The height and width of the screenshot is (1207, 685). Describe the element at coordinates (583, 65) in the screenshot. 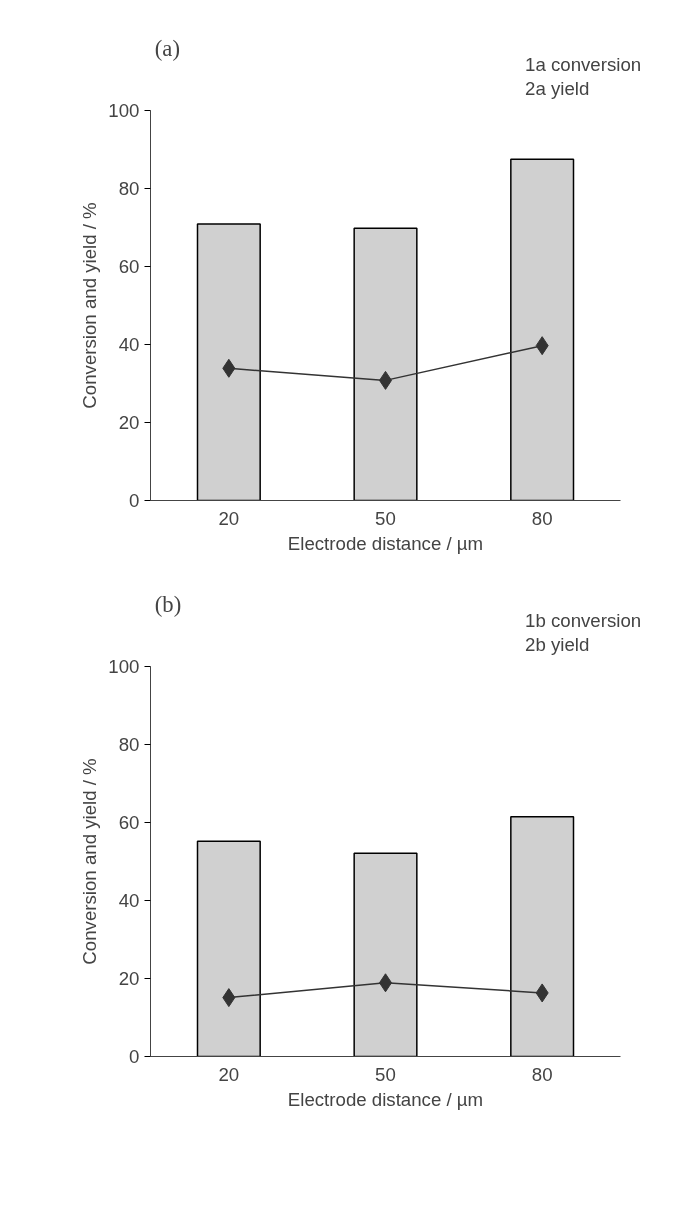

I see `text: 1a conversion` at that location.